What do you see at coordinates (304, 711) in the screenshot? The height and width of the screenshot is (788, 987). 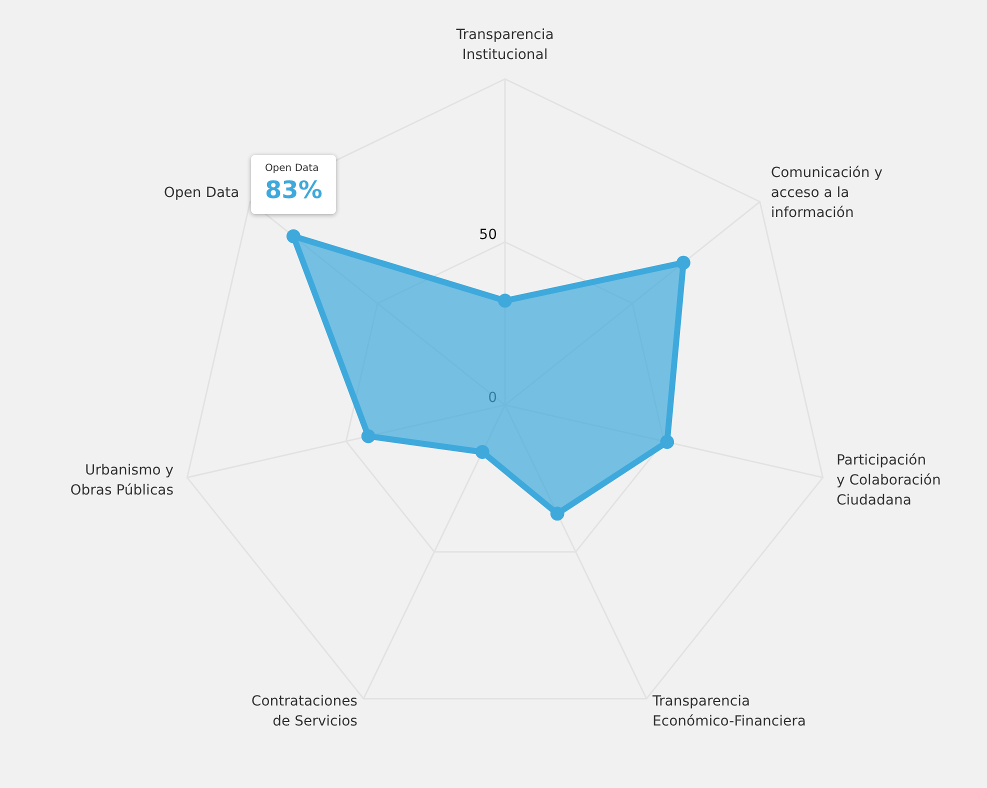 I see `spoke-label: Contrataciones de Servicios` at bounding box center [304, 711].